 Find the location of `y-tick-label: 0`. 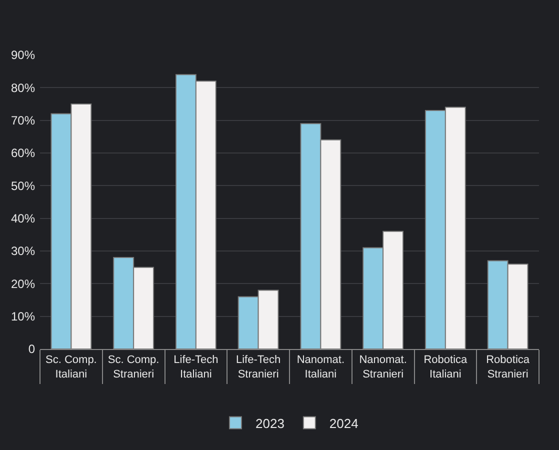

y-tick-label: 0 is located at coordinates (32, 349).